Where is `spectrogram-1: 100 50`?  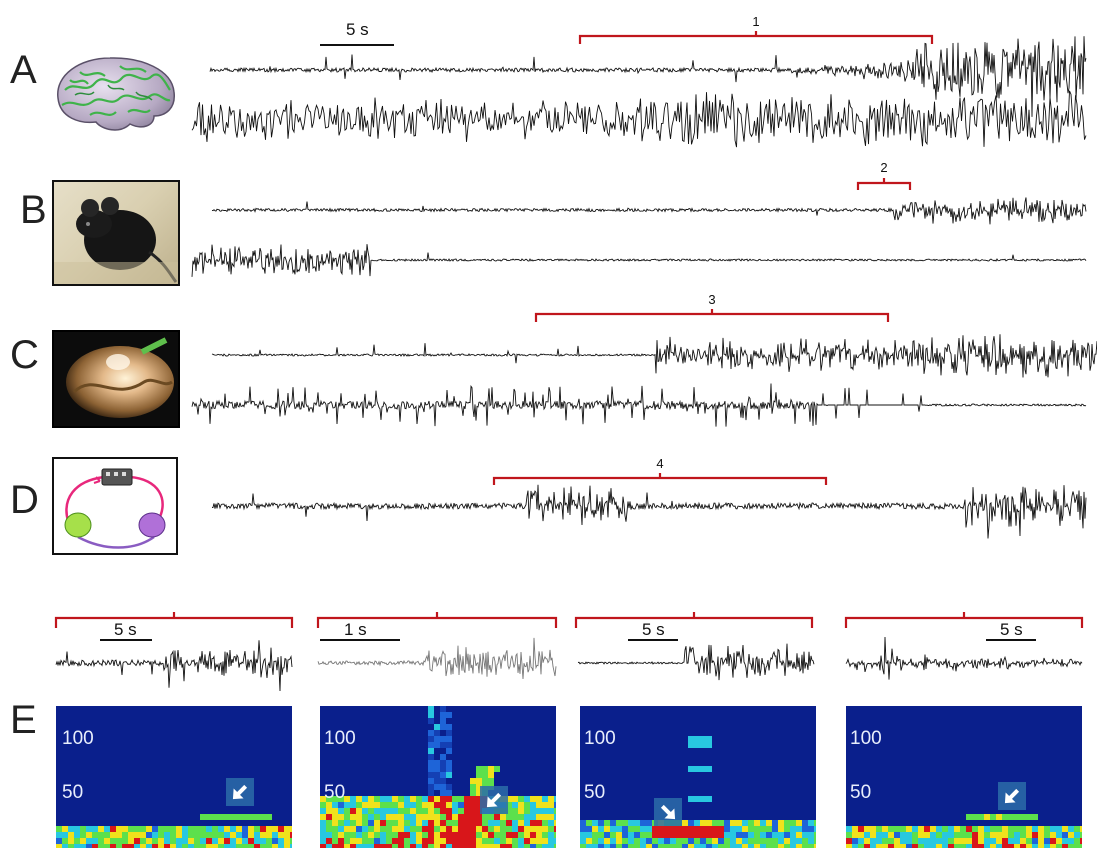 spectrogram-1: 100 50 is located at coordinates (174, 777).